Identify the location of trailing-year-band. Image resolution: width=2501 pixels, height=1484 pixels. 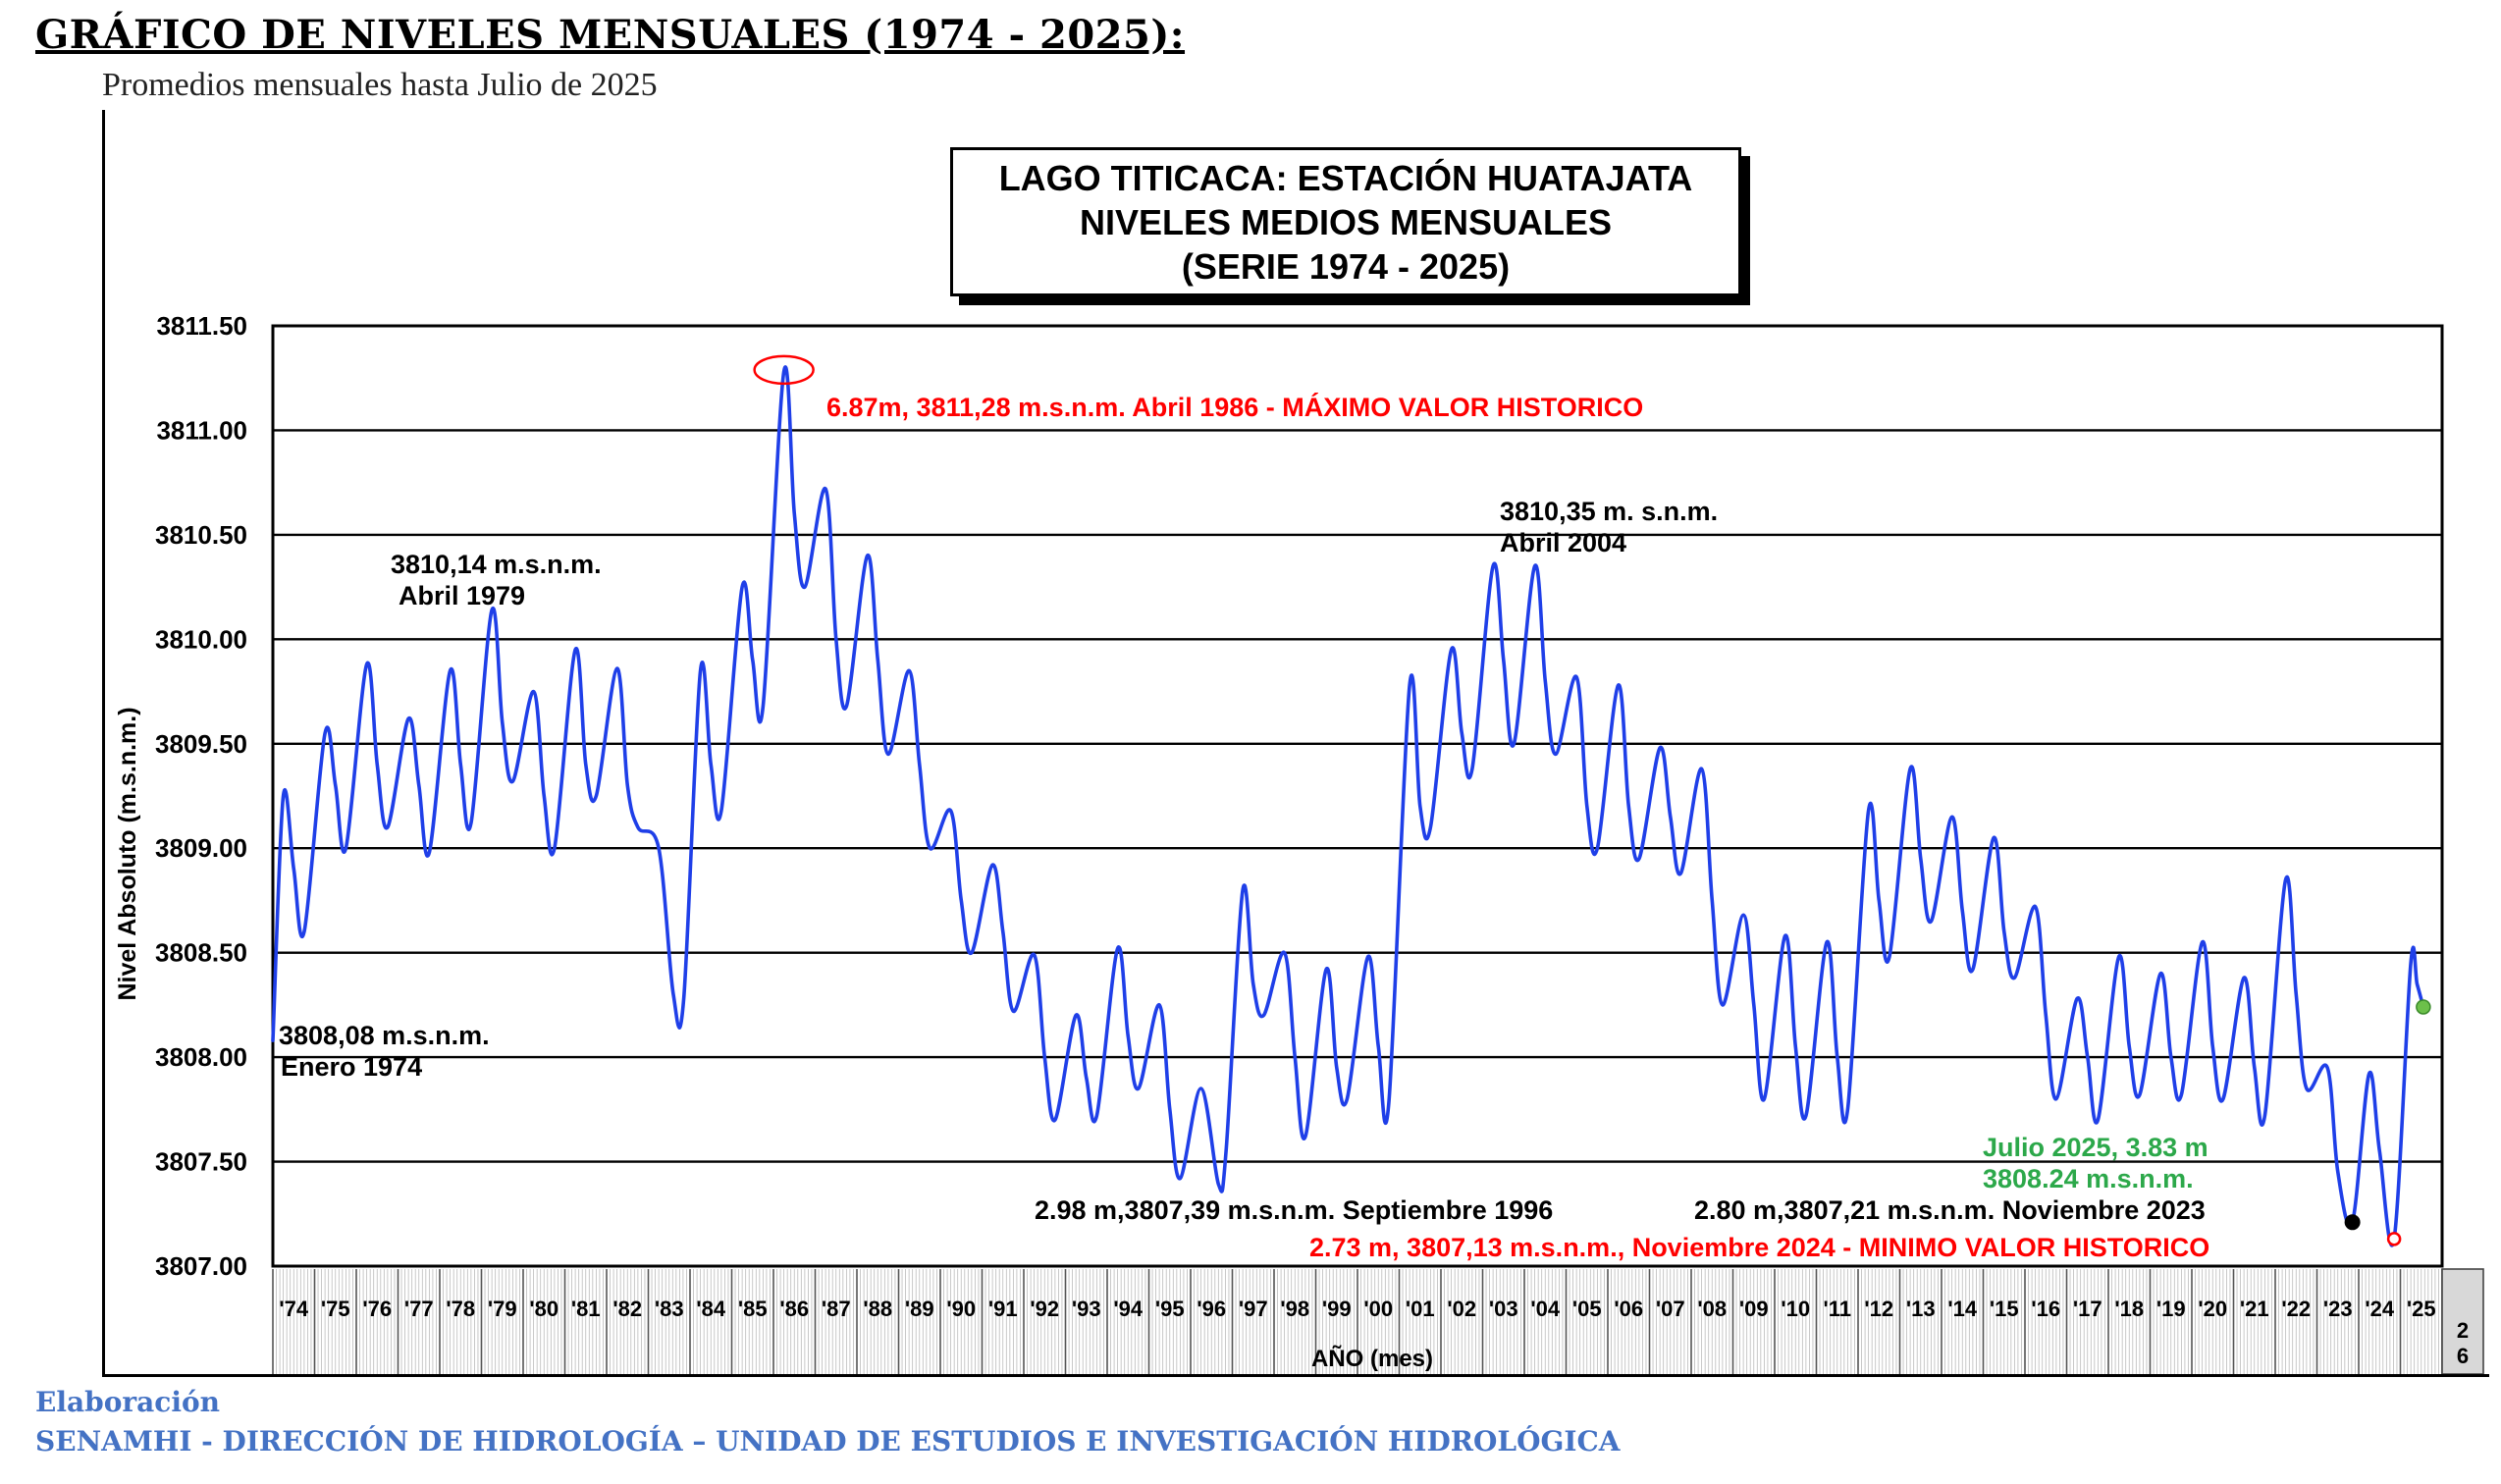
(2462, 1321).